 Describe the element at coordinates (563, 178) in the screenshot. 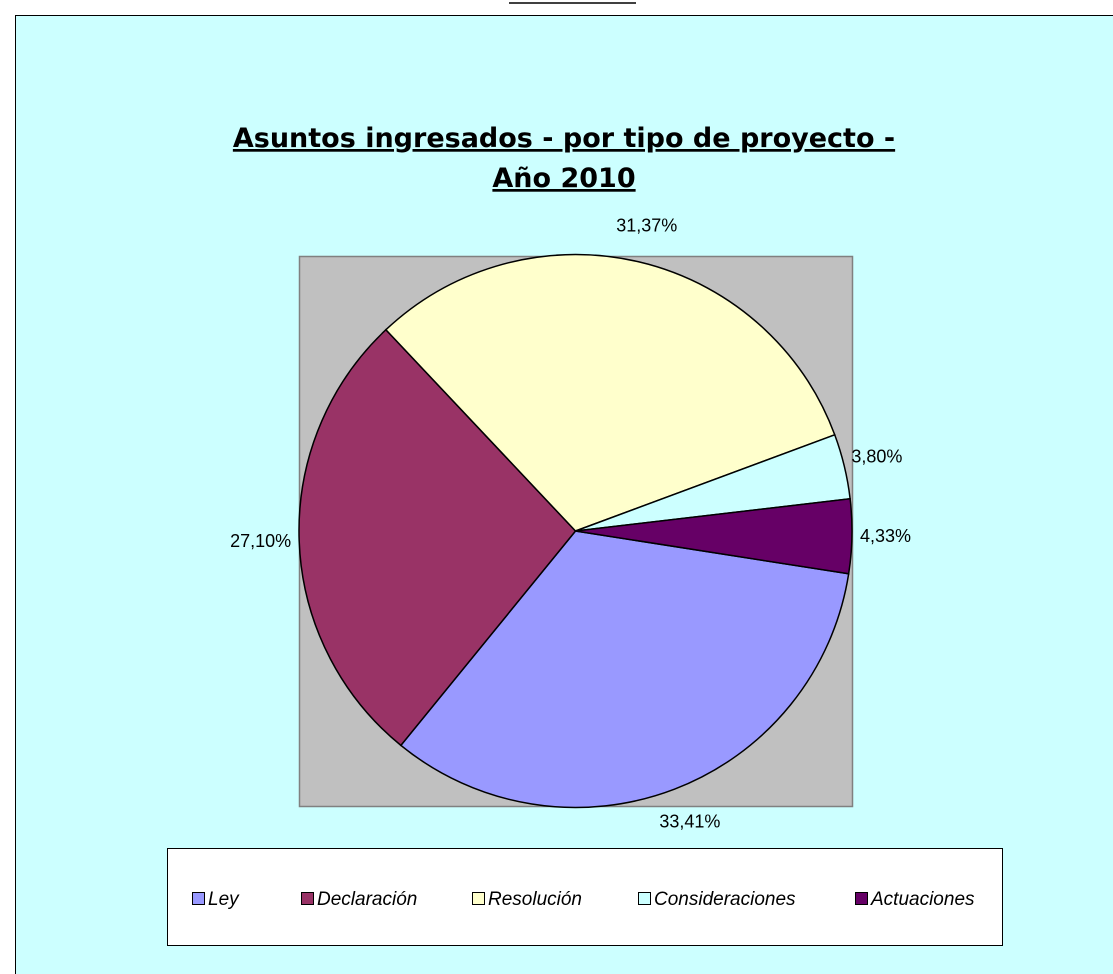

I see `chart-title: Año 2010` at that location.